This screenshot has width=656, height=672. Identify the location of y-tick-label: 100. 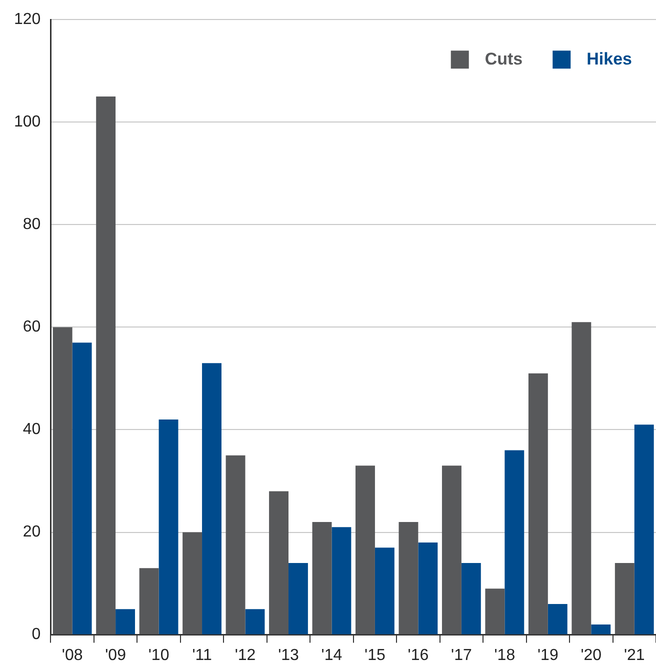
(27, 122).